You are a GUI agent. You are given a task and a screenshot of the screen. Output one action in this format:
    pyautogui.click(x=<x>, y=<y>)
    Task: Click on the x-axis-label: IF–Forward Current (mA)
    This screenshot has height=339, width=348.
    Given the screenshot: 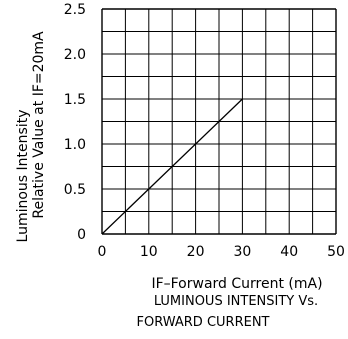 What is the action you would take?
    pyautogui.click(x=236, y=284)
    